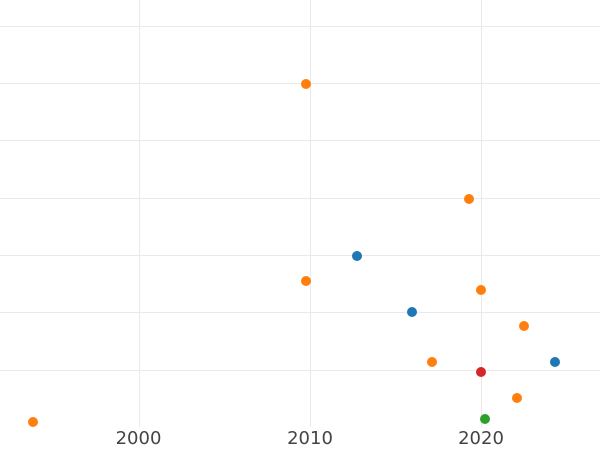  Describe the element at coordinates (138, 438) in the screenshot. I see `x-tick-label-2000: 2000` at that location.